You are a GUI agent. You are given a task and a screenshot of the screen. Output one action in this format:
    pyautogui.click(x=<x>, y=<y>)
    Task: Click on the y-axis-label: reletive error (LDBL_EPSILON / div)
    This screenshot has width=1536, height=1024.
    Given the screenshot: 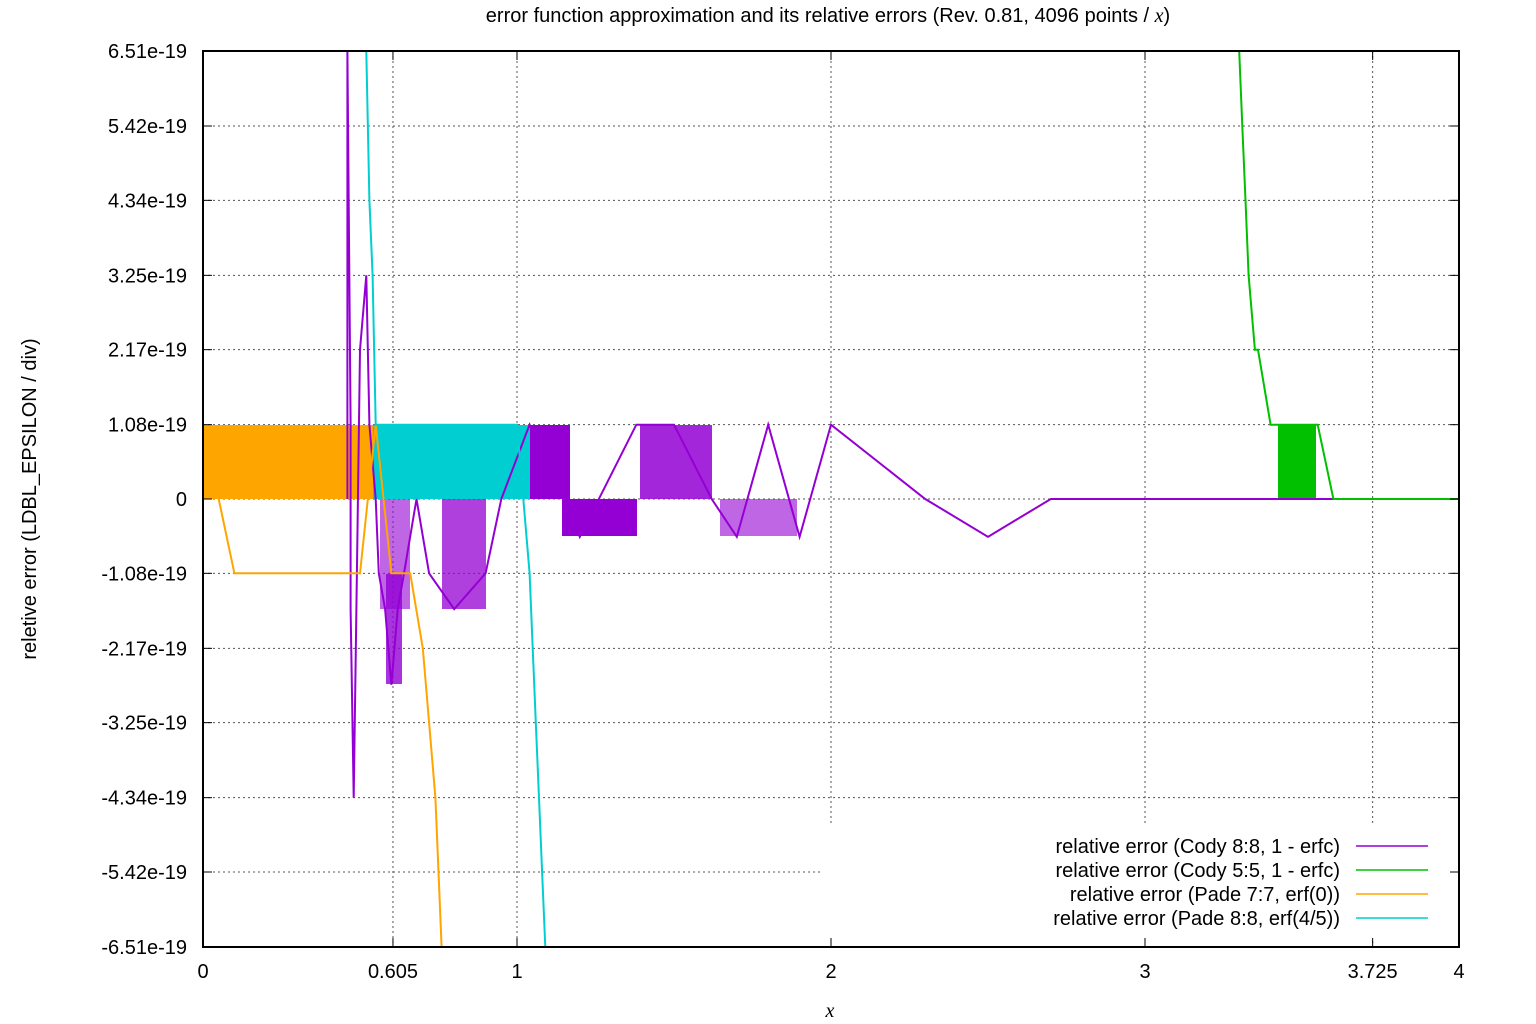 What is the action you would take?
    pyautogui.click(x=30, y=498)
    